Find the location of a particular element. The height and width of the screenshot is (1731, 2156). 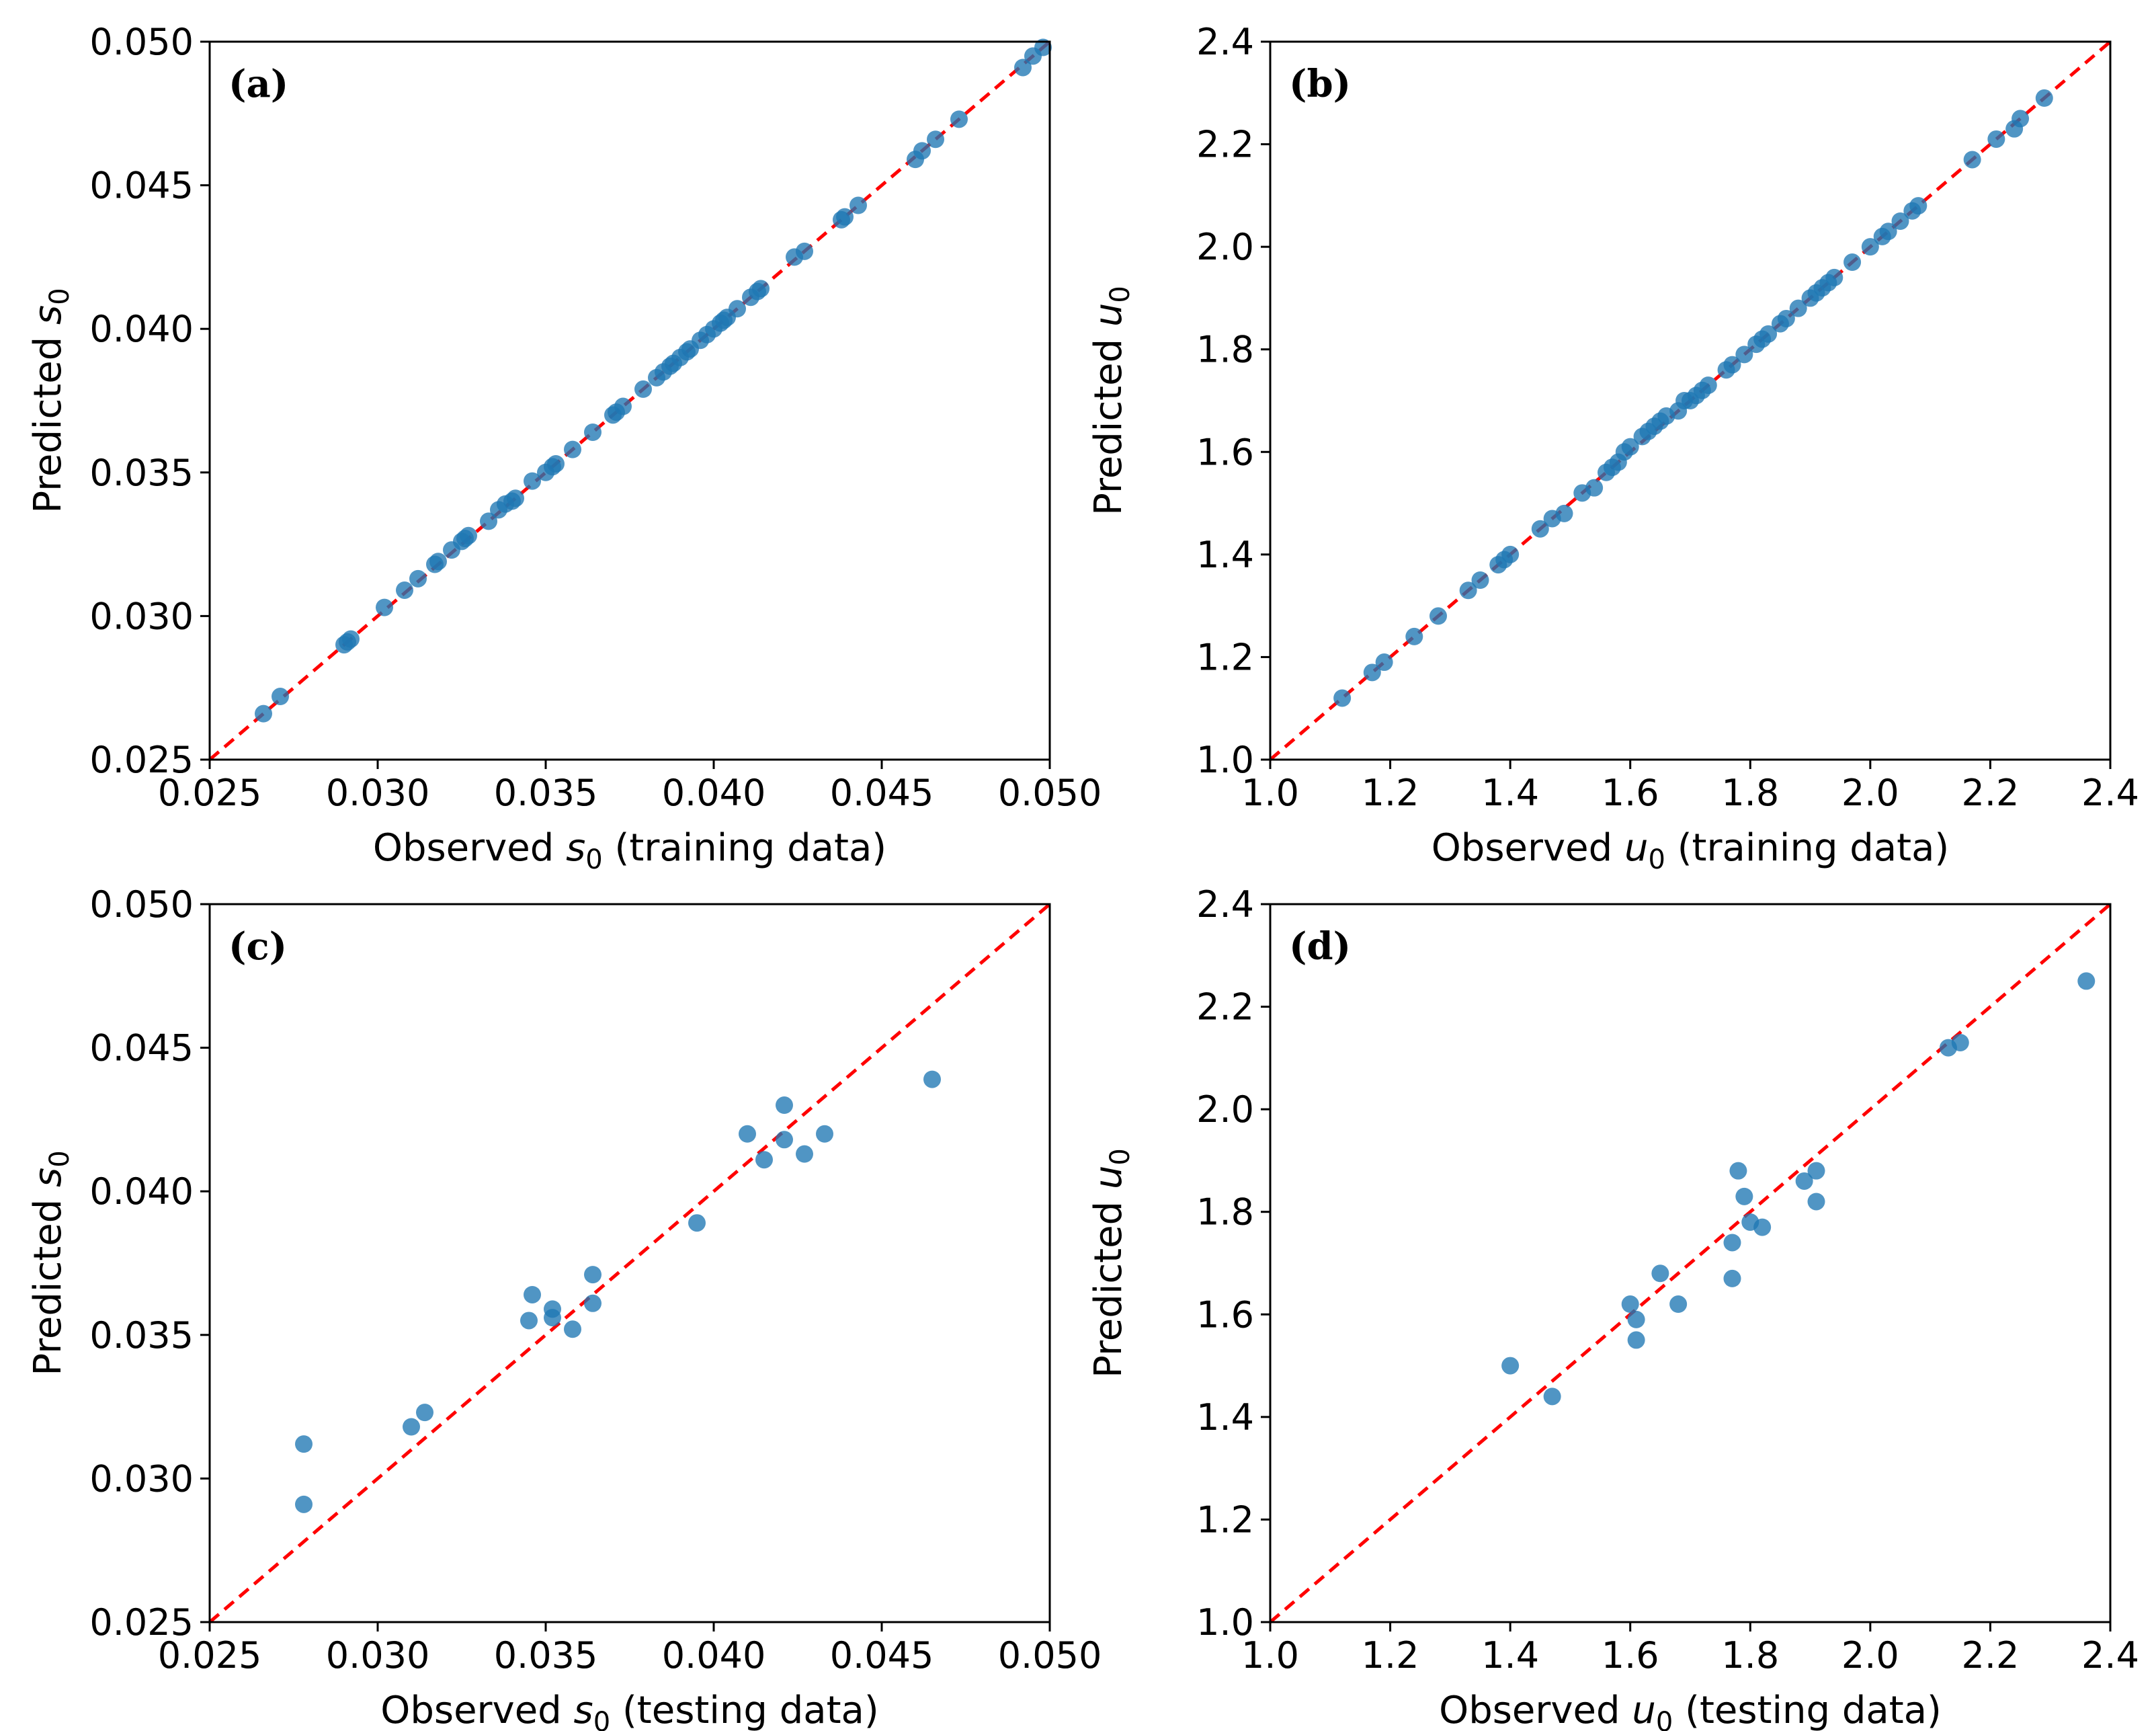

y-tick-label: 0.045 is located at coordinates (142, 186).